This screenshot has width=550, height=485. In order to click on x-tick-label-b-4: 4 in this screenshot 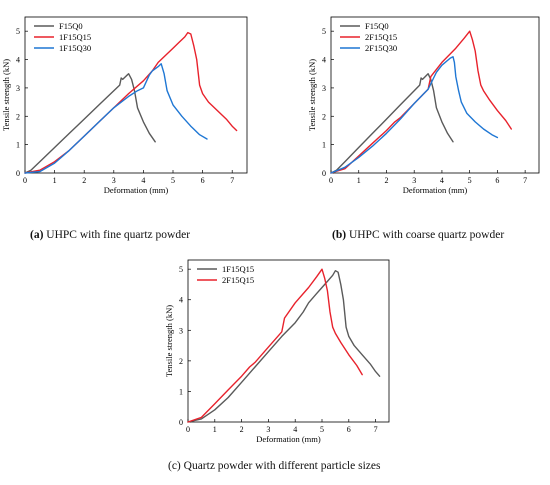, I will do `click(442, 180)`.